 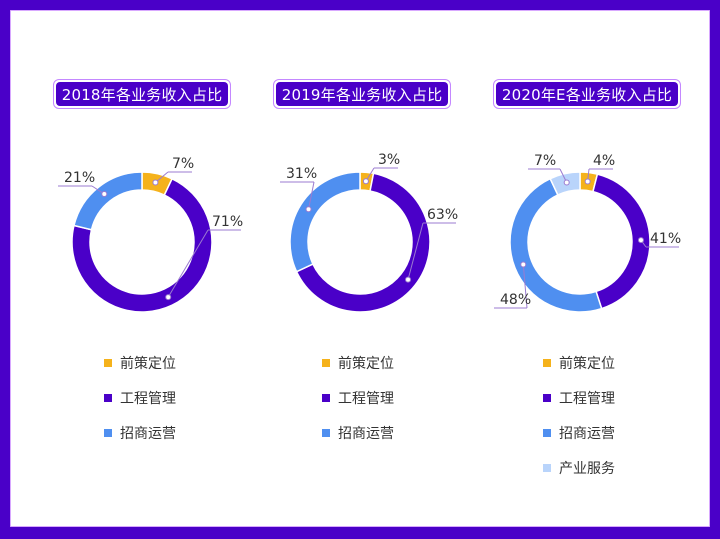 I want to click on chart-title-2018-text: 2018年各业务收入占比, so click(x=142, y=94).